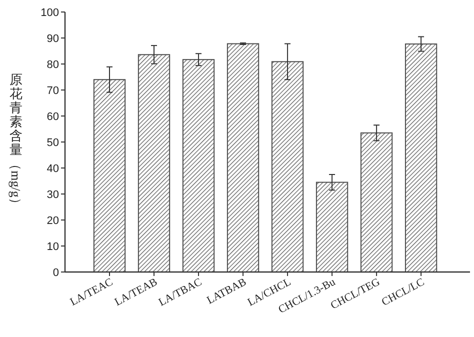 This screenshot has height=337, width=474. Describe the element at coordinates (52, 221) in the screenshot. I see `y-tick-label: 20` at that location.